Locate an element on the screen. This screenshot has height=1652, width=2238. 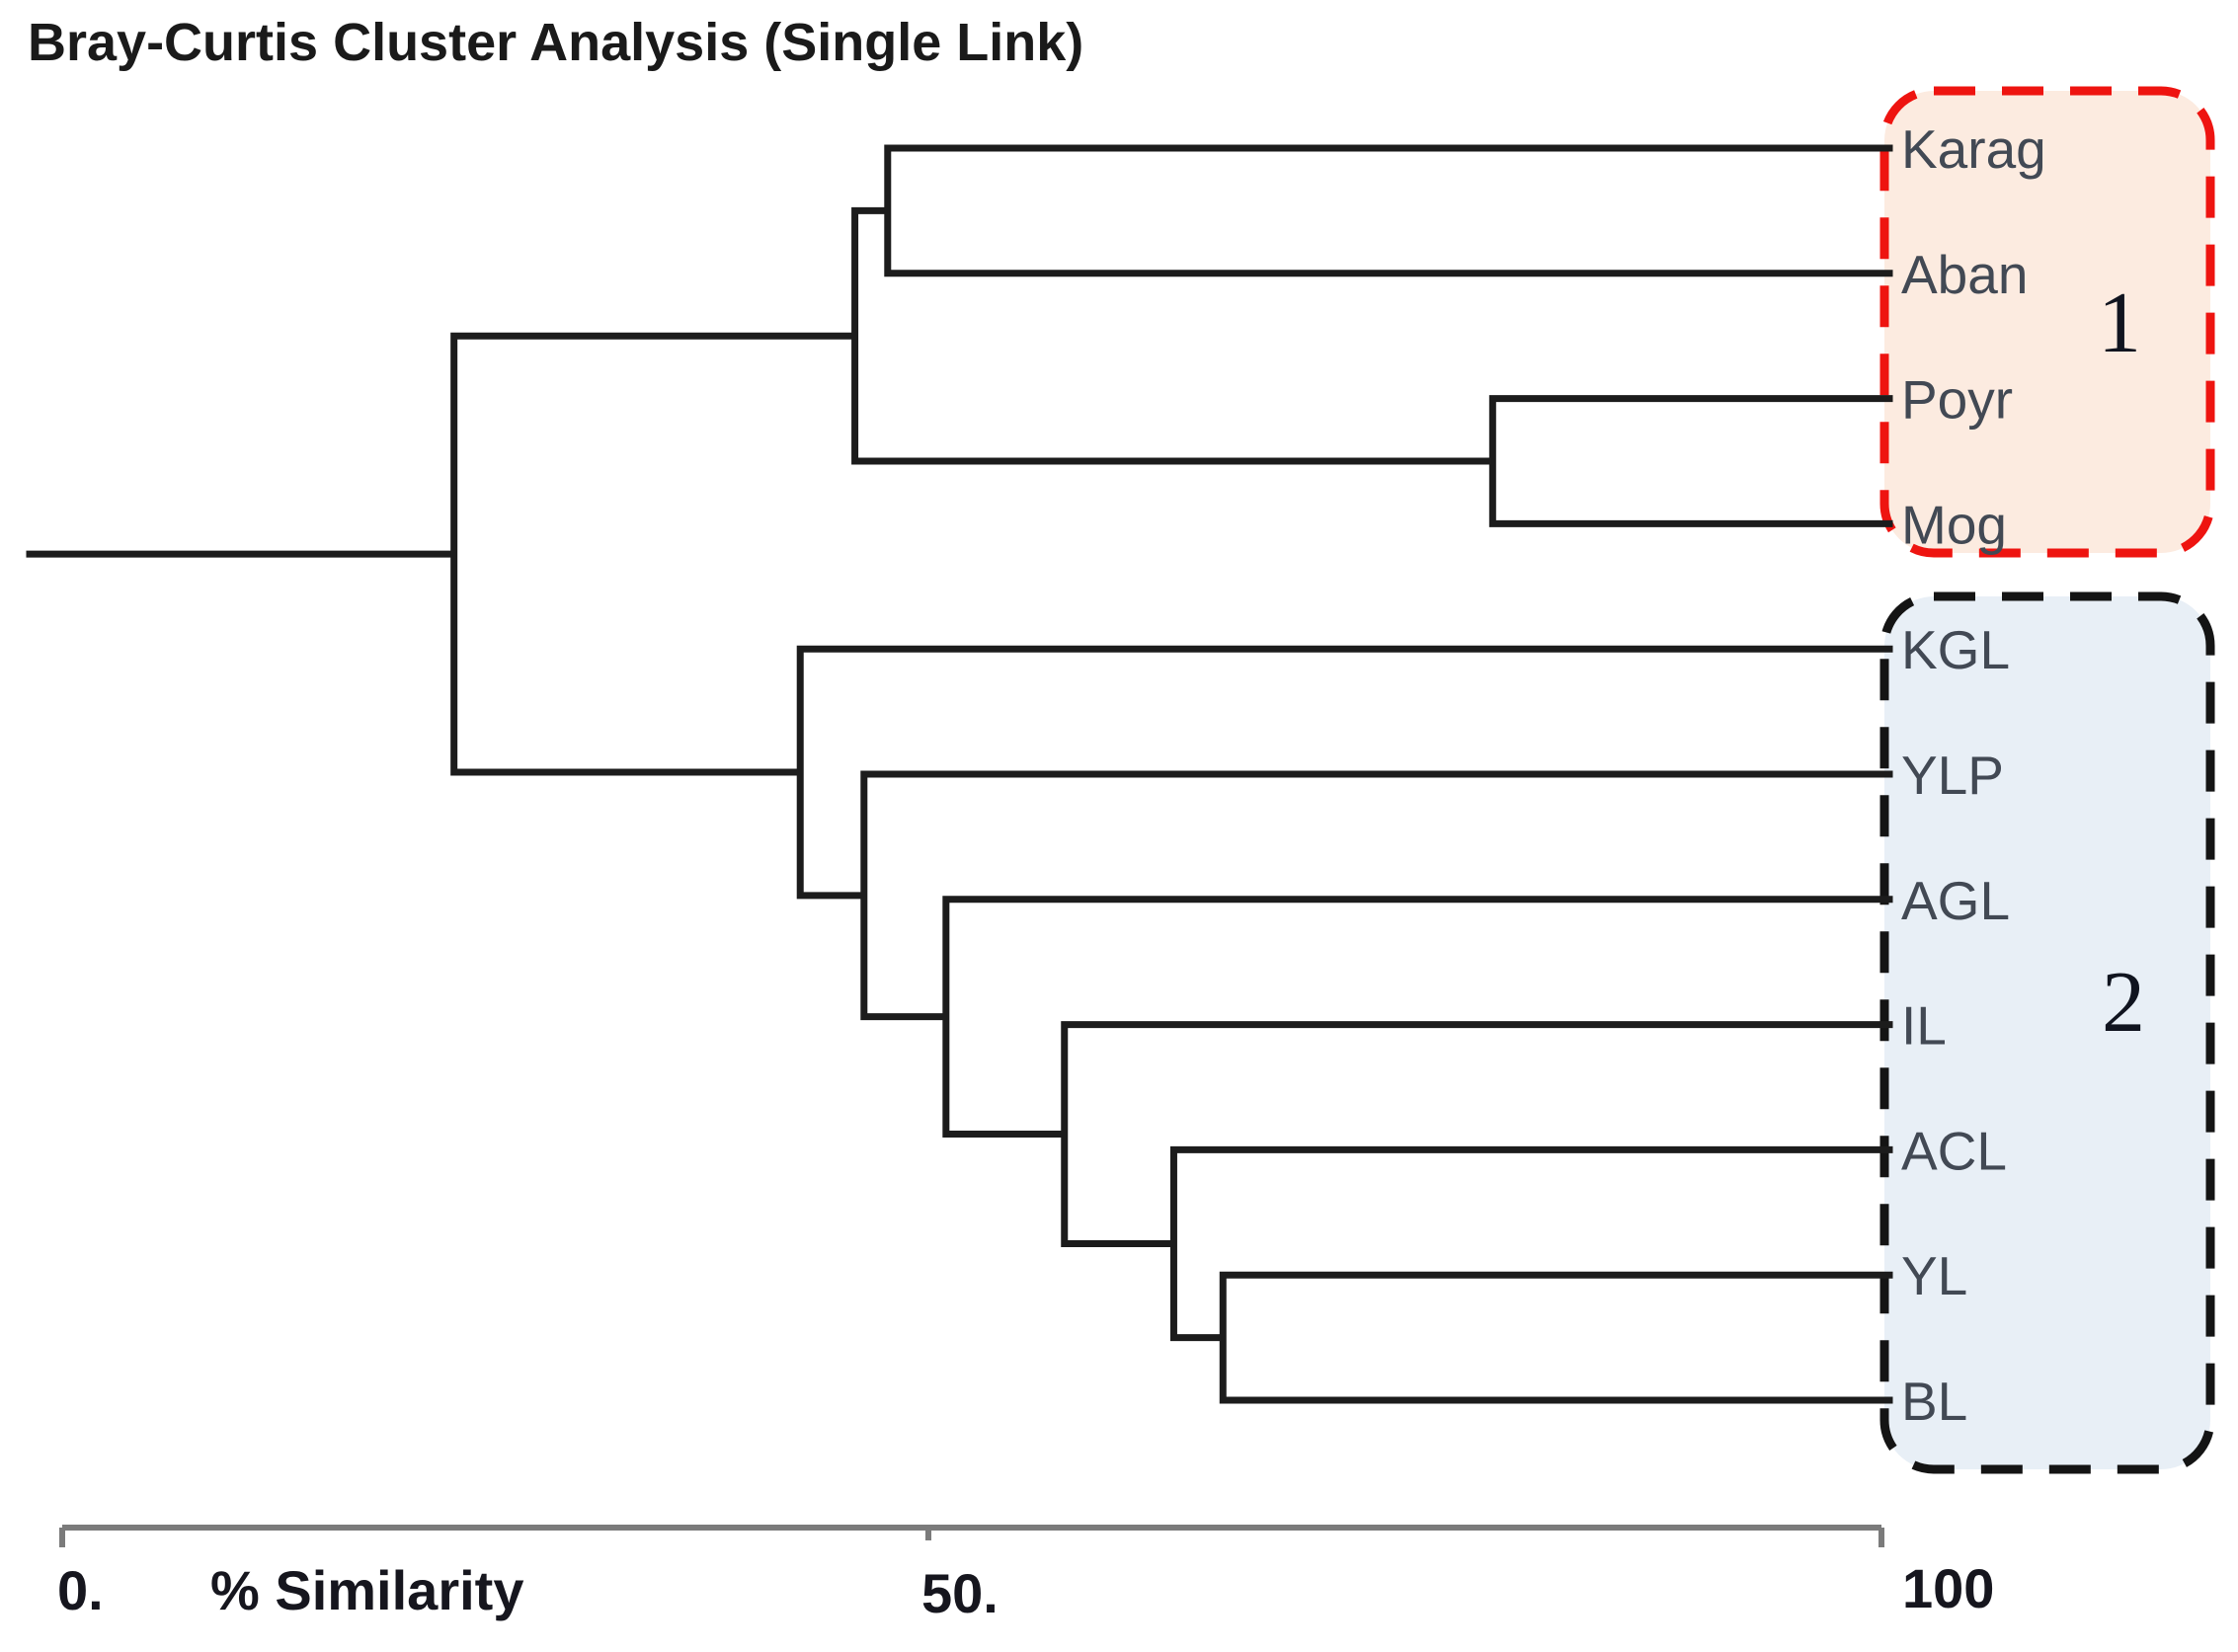
cluster-1-box is located at coordinates (2047, 322).